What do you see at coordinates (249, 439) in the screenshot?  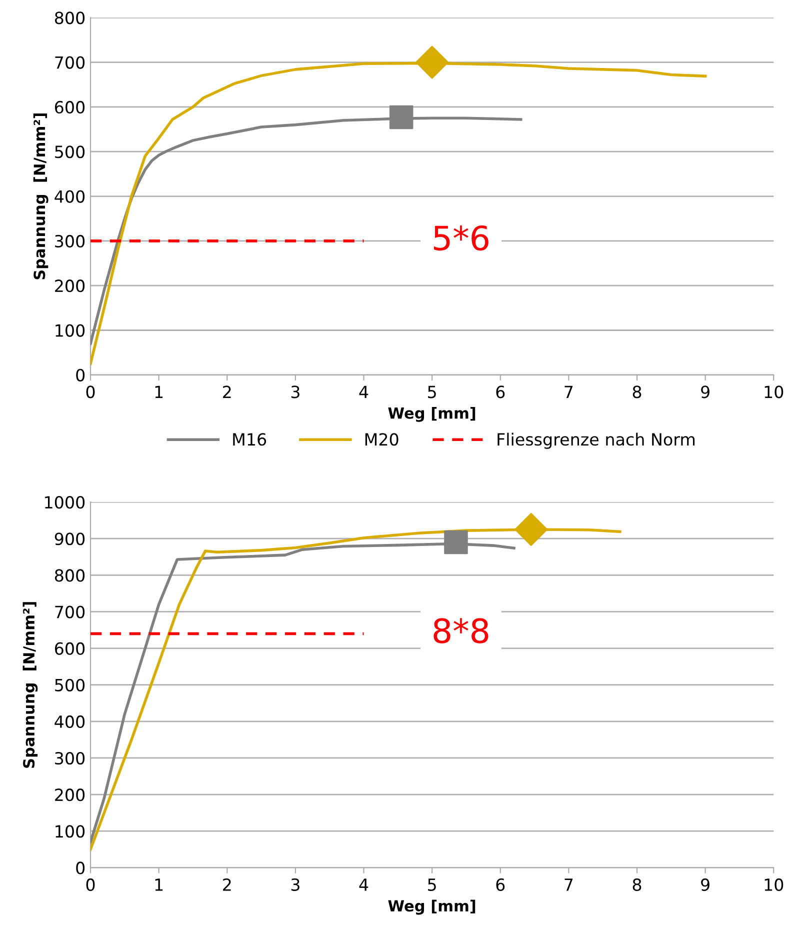 I see `legend-label: M16` at bounding box center [249, 439].